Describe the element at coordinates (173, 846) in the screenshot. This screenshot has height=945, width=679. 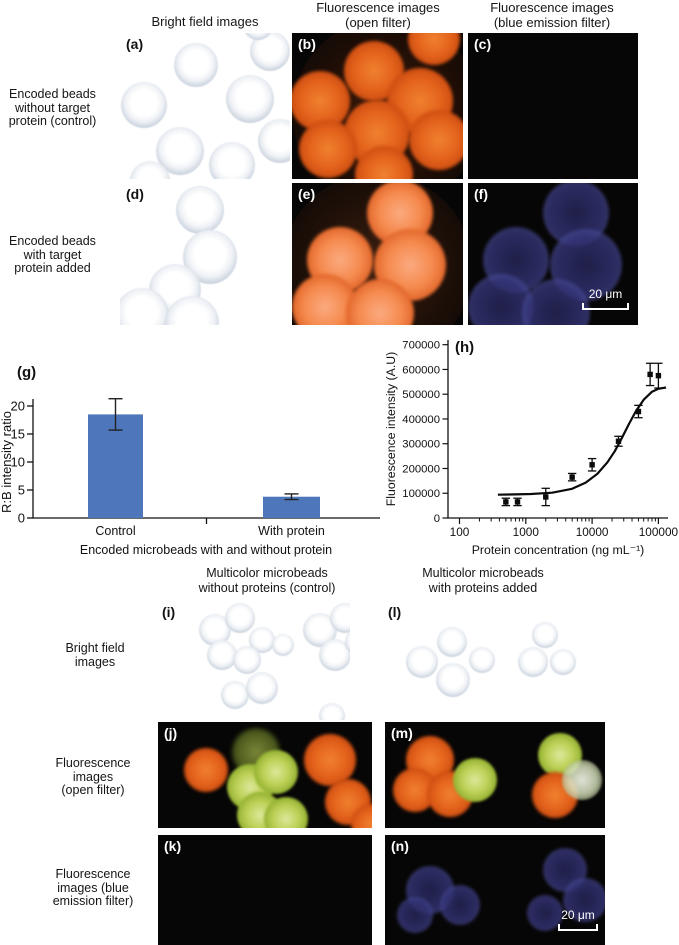
I see `panel-label-k: (k)` at that location.